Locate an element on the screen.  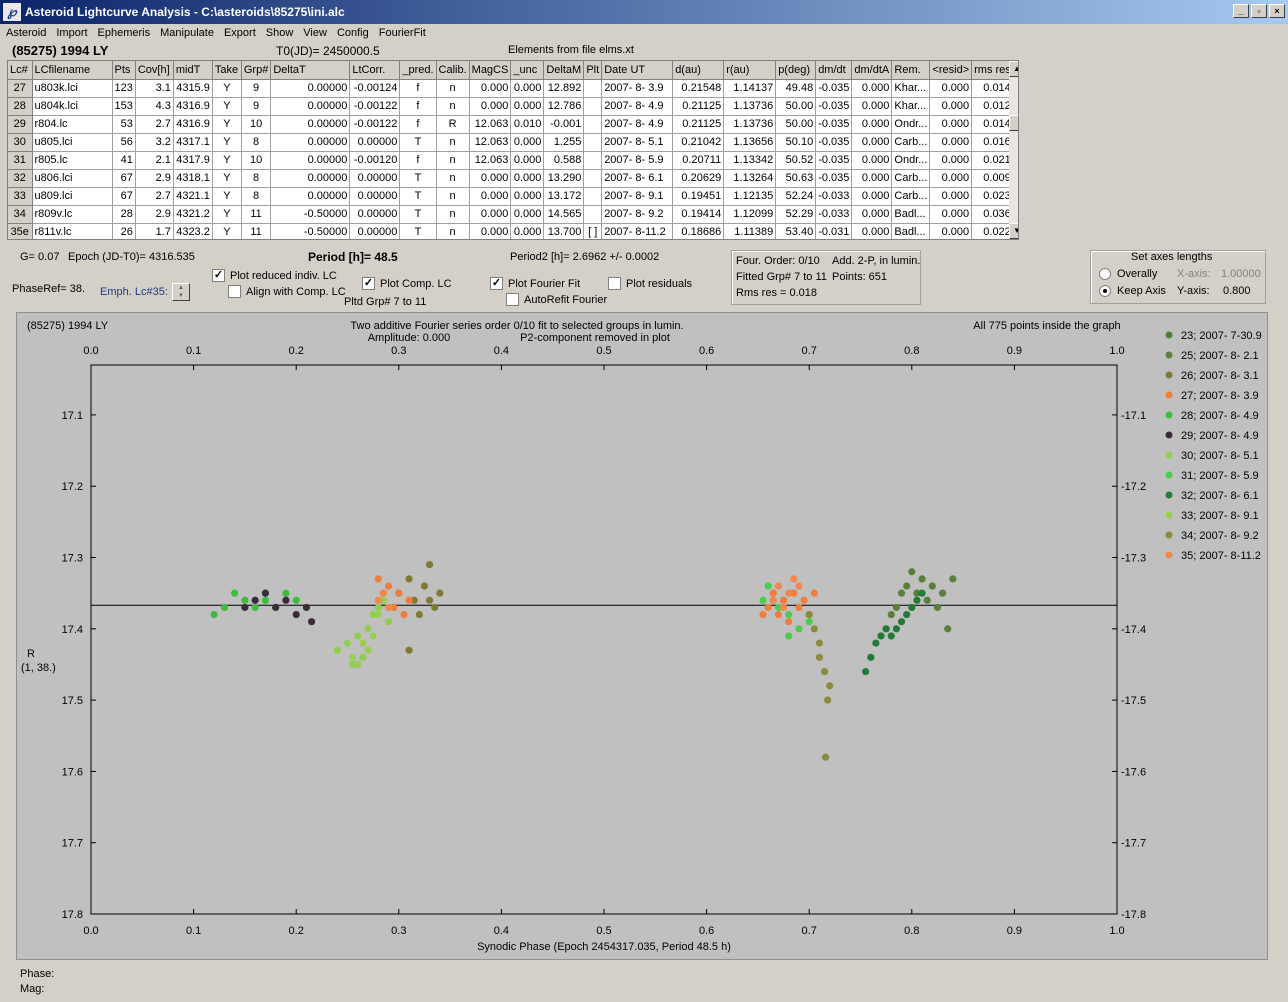
table-cell: 0.009 is located at coordinates (992, 178).